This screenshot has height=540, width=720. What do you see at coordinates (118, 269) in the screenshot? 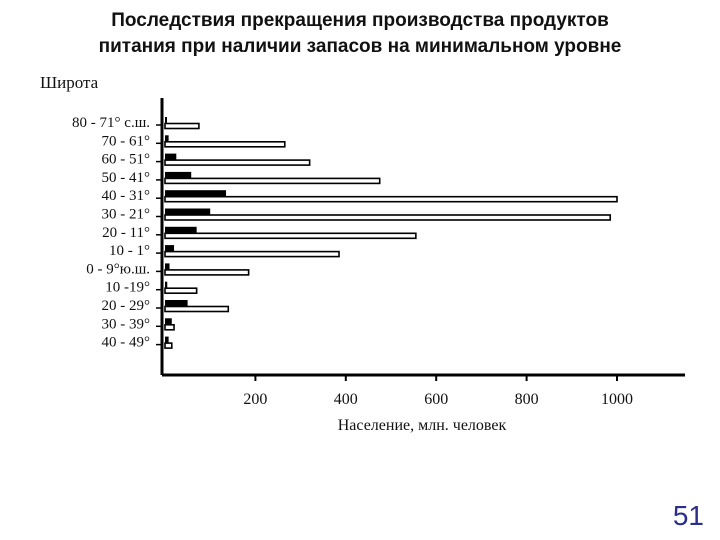
I see `category-label: 0 - 9°ю.ш.` at bounding box center [118, 269].